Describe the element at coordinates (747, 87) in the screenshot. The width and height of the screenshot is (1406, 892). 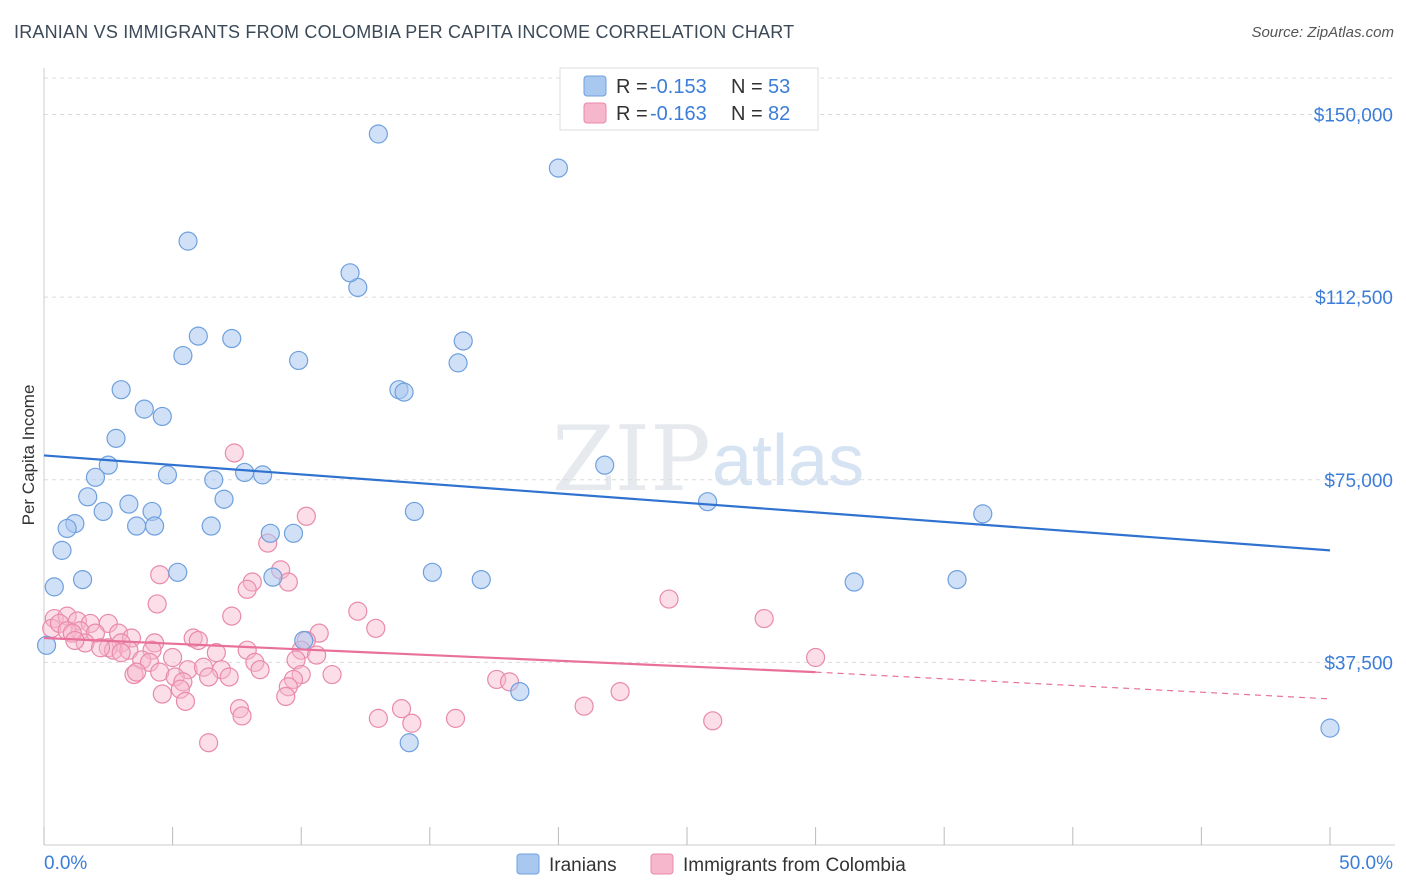
I see `legend-n-label-1: N =` at that location.